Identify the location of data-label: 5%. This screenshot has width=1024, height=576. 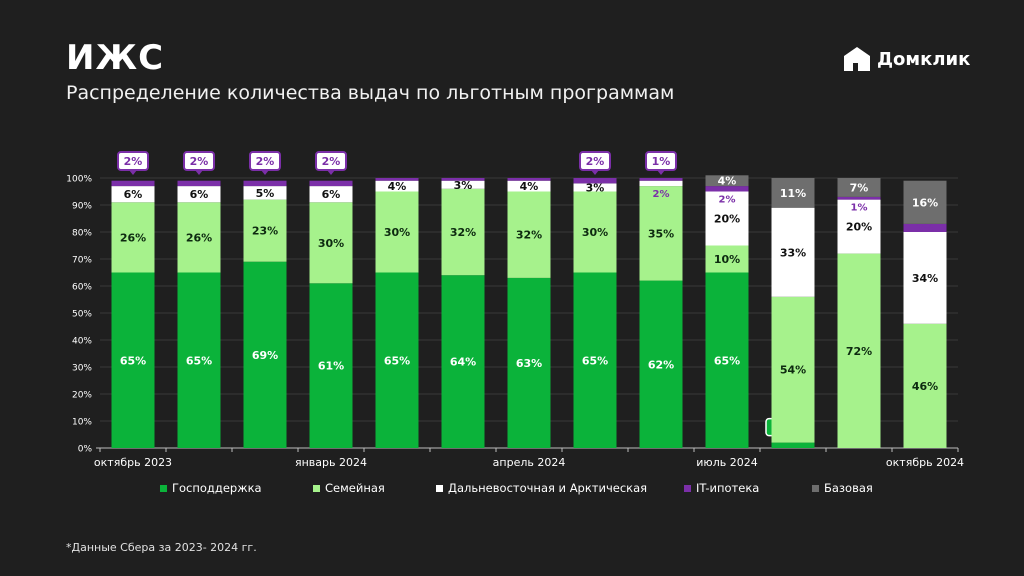
(265, 193).